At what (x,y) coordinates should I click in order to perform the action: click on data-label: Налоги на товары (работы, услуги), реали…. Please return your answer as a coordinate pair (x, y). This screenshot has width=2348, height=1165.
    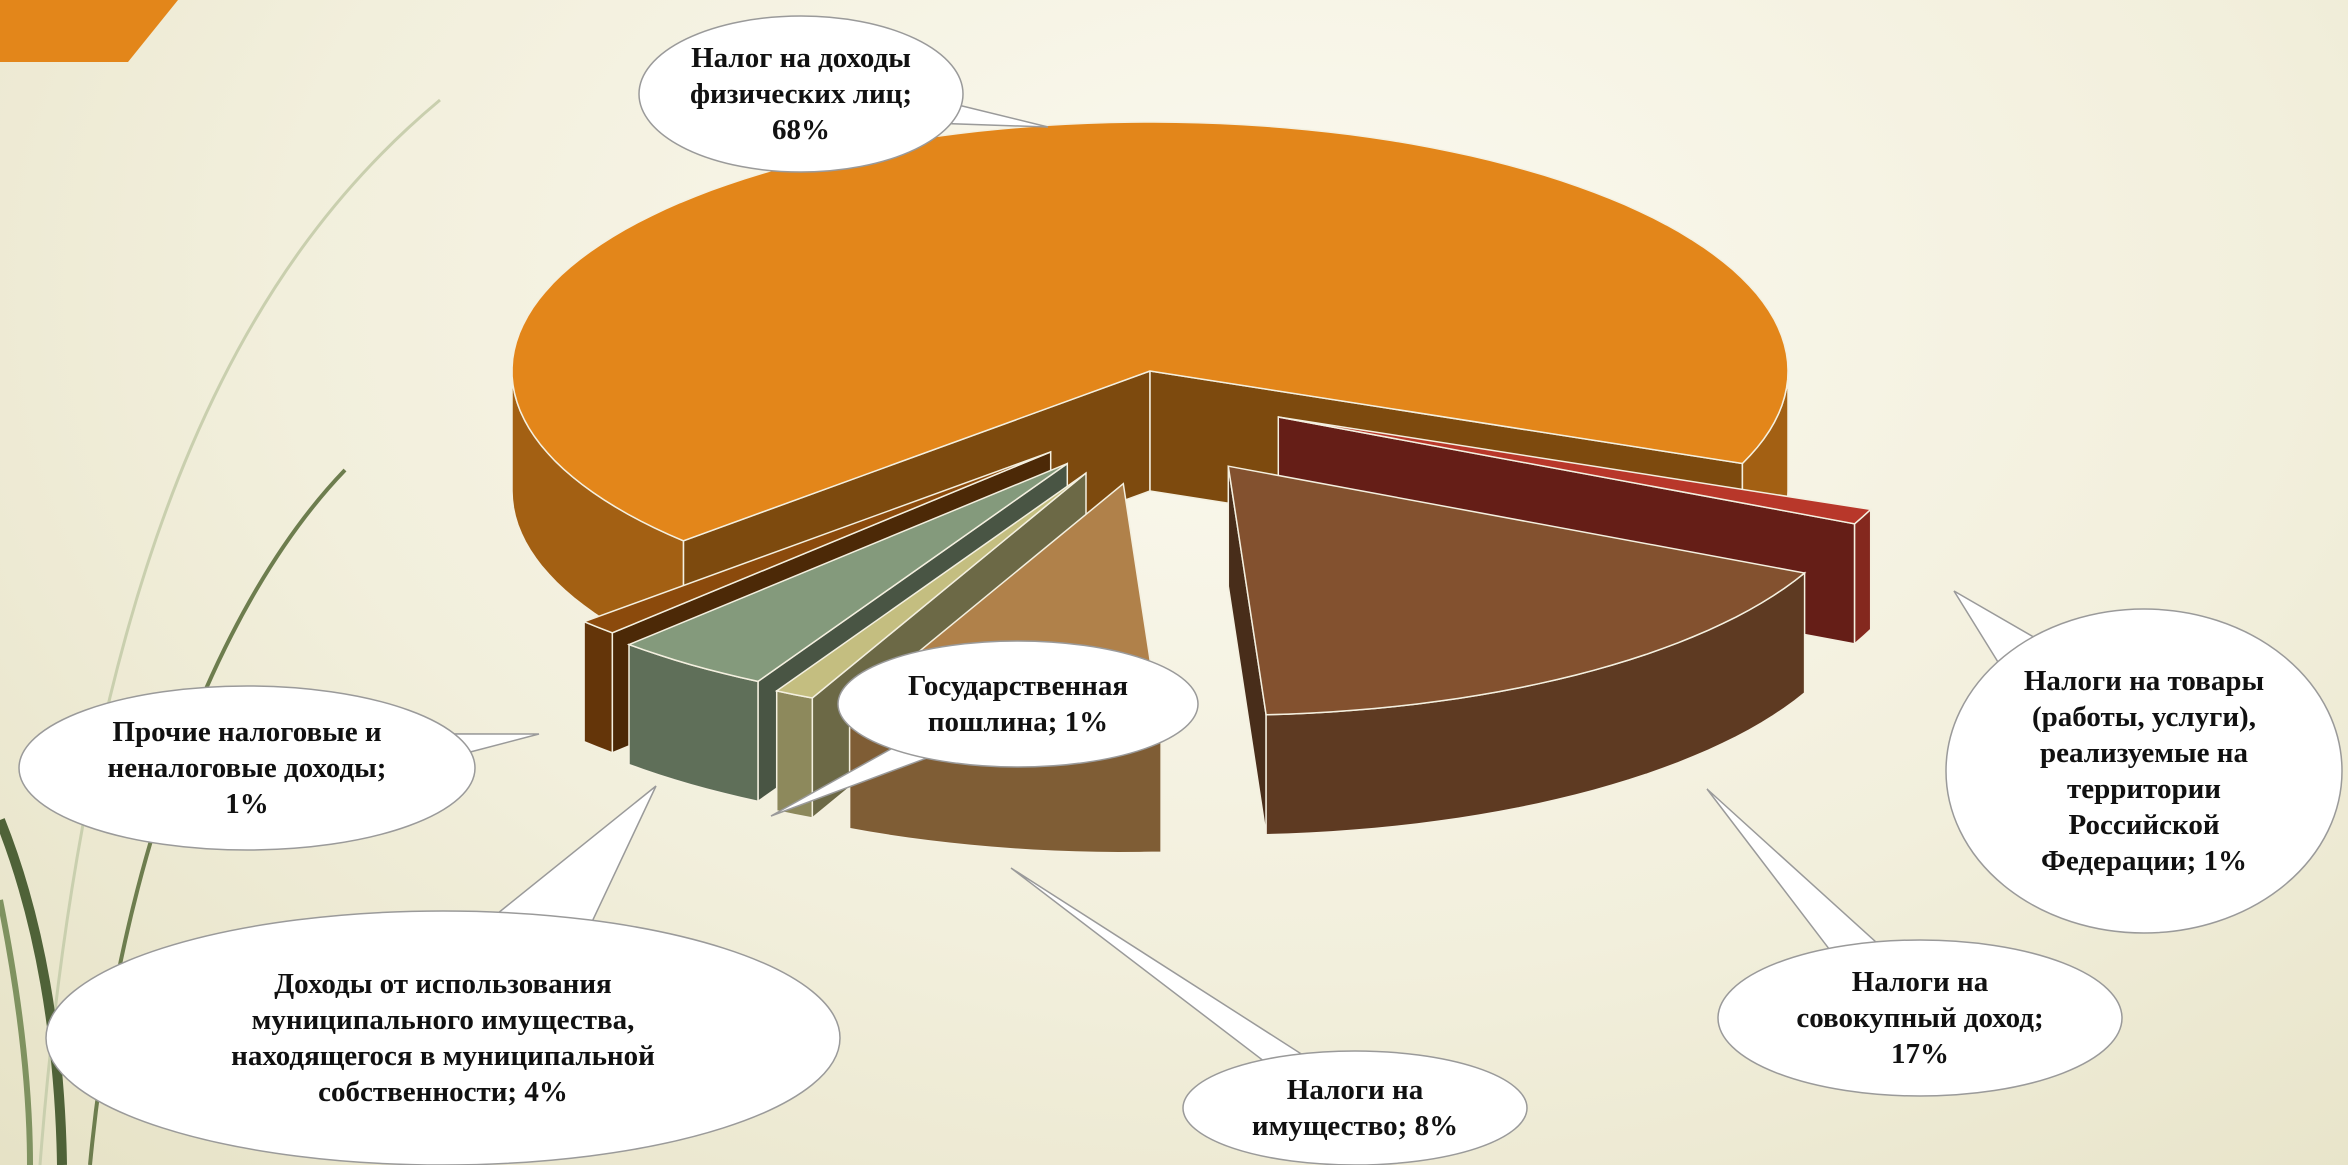
    Looking at the image, I should click on (2144, 771).